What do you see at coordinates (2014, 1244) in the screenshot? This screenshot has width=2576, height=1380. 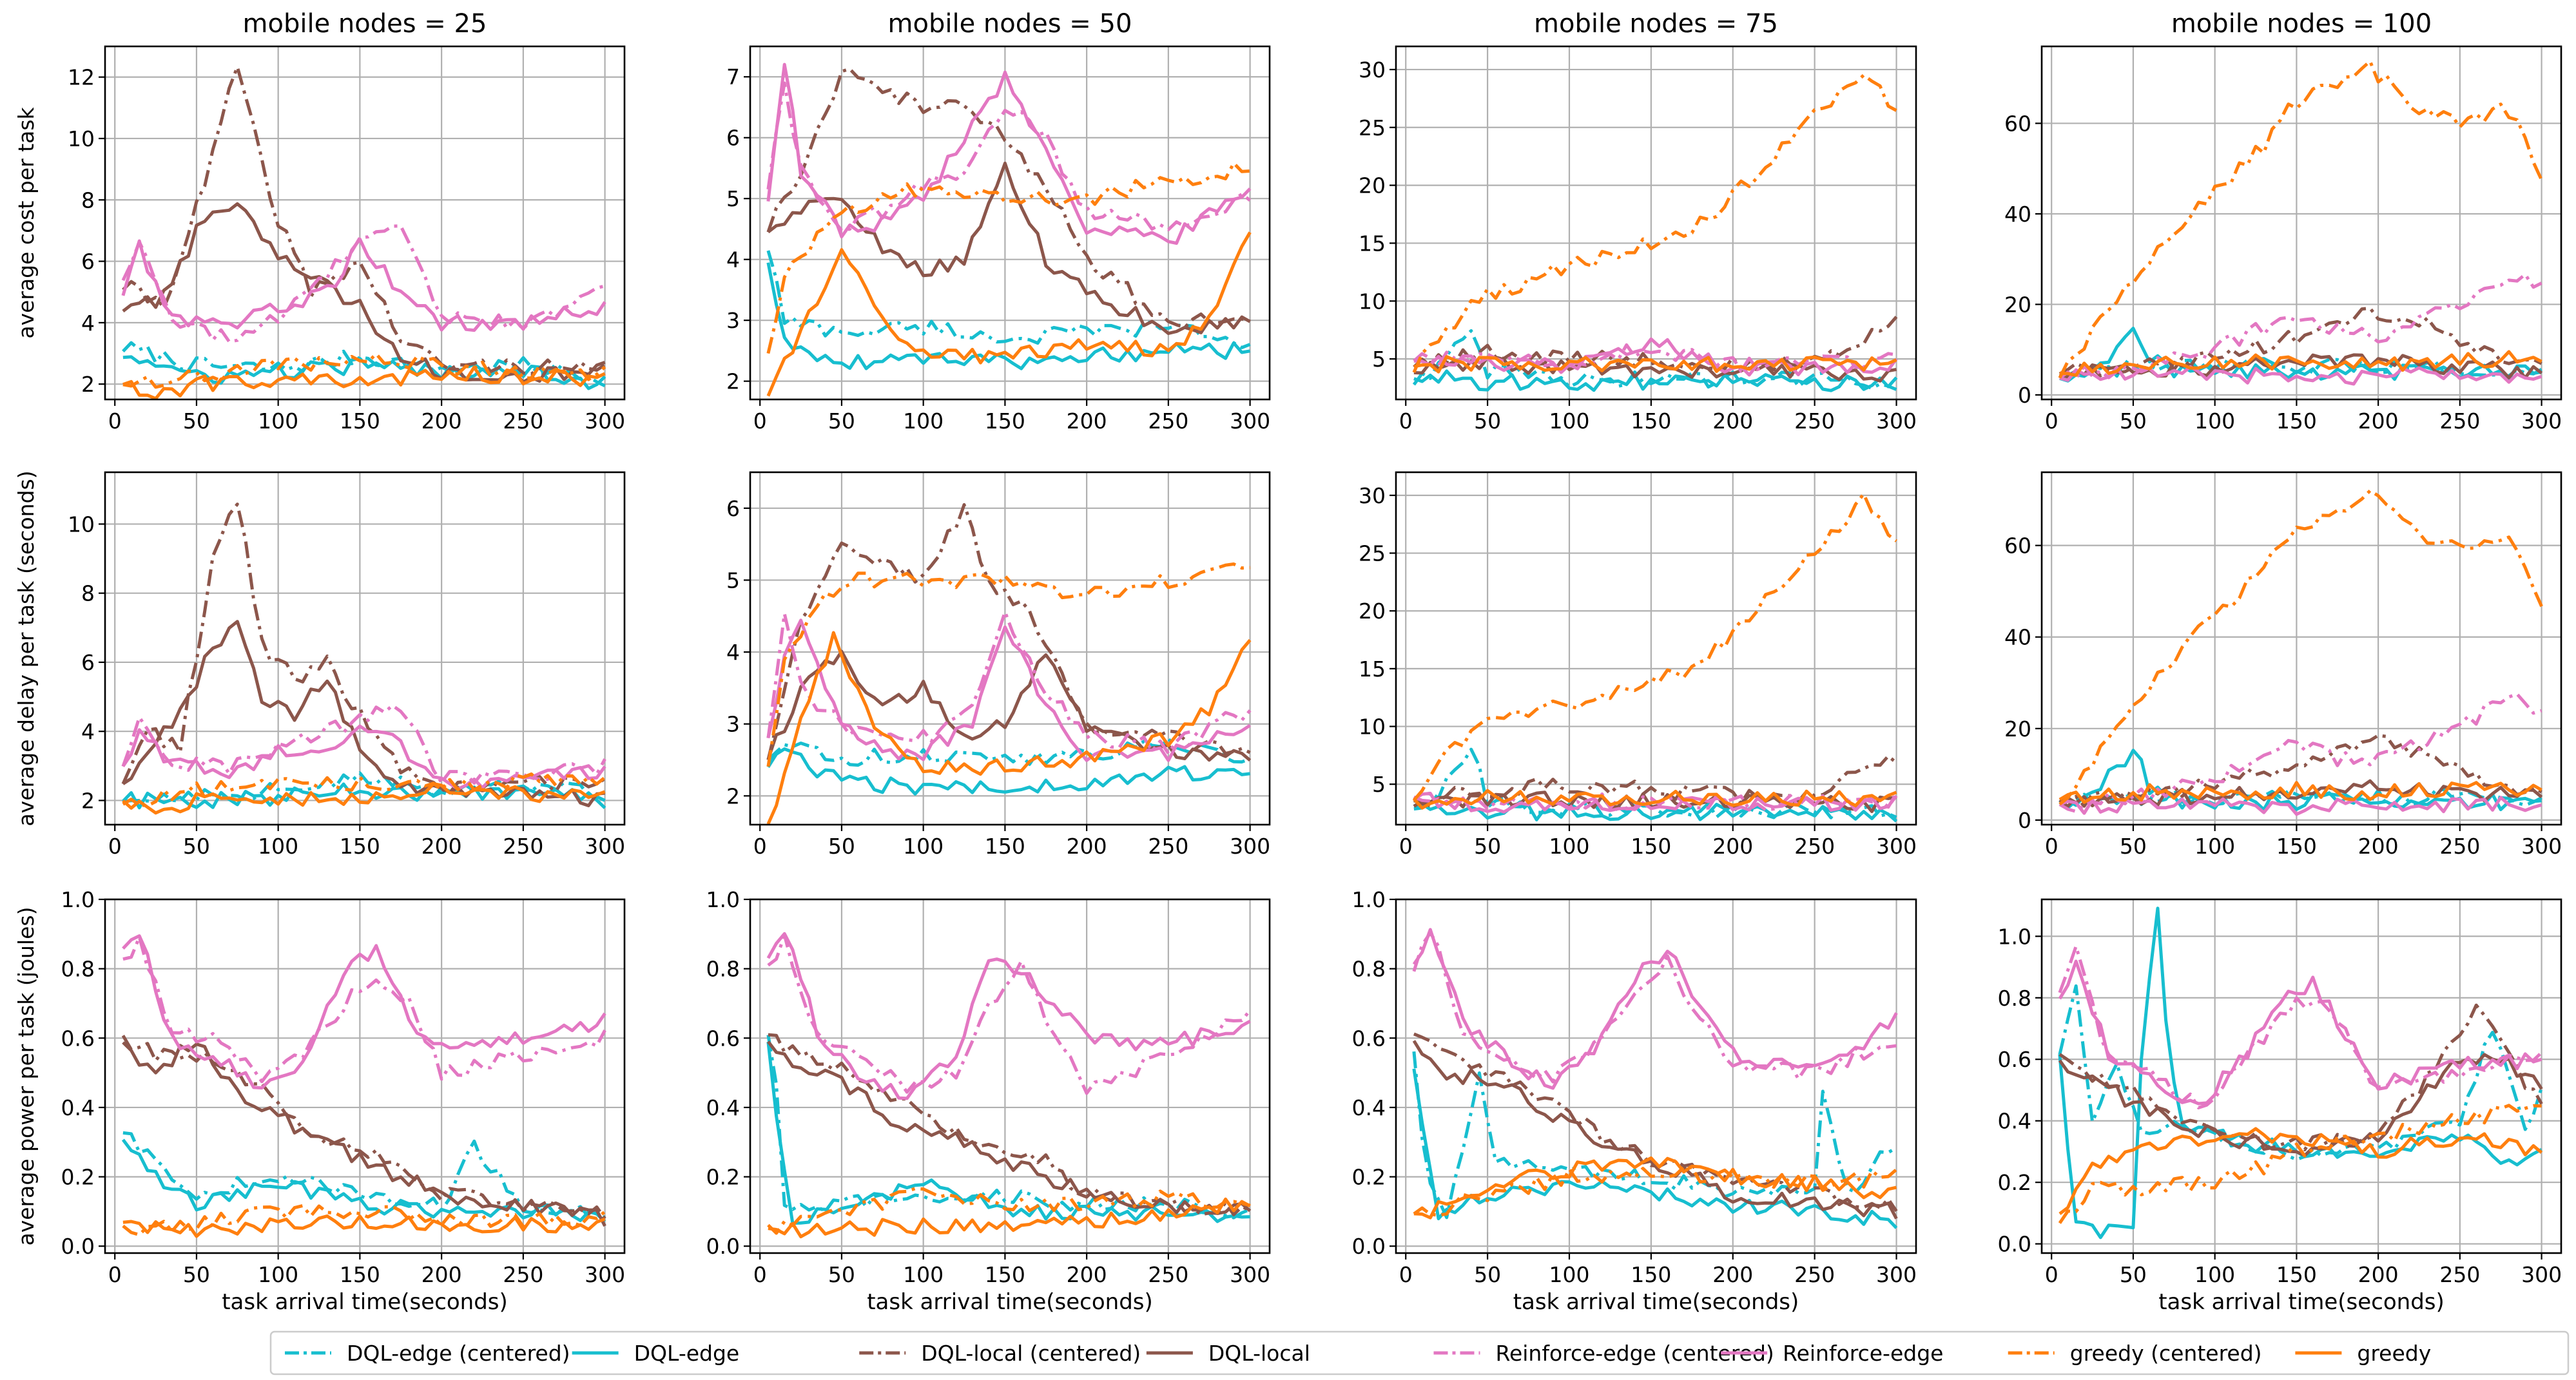 I see `y-tick-label: 0.0` at bounding box center [2014, 1244].